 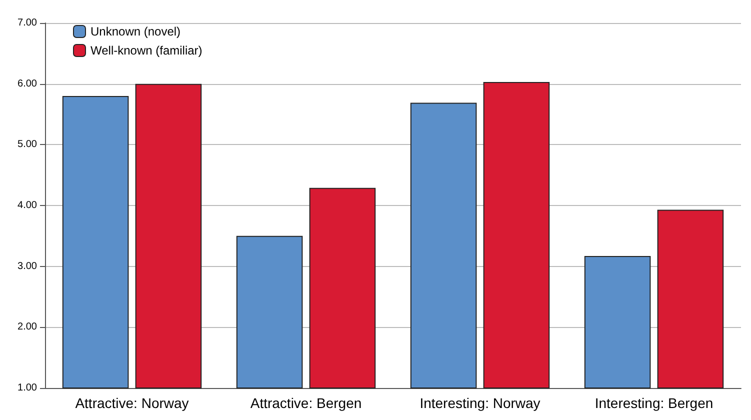 What do you see at coordinates (28, 144) in the screenshot?
I see `y-tick-label: 5.00` at bounding box center [28, 144].